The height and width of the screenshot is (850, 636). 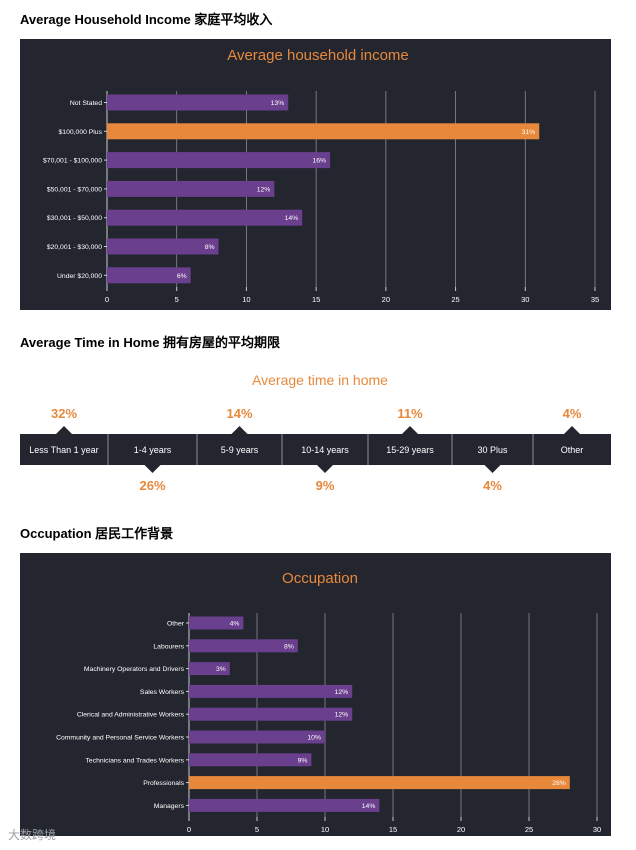 What do you see at coordinates (146, 19) in the screenshot?
I see `income-section-heading: Average Household Income 家庭平均收入` at bounding box center [146, 19].